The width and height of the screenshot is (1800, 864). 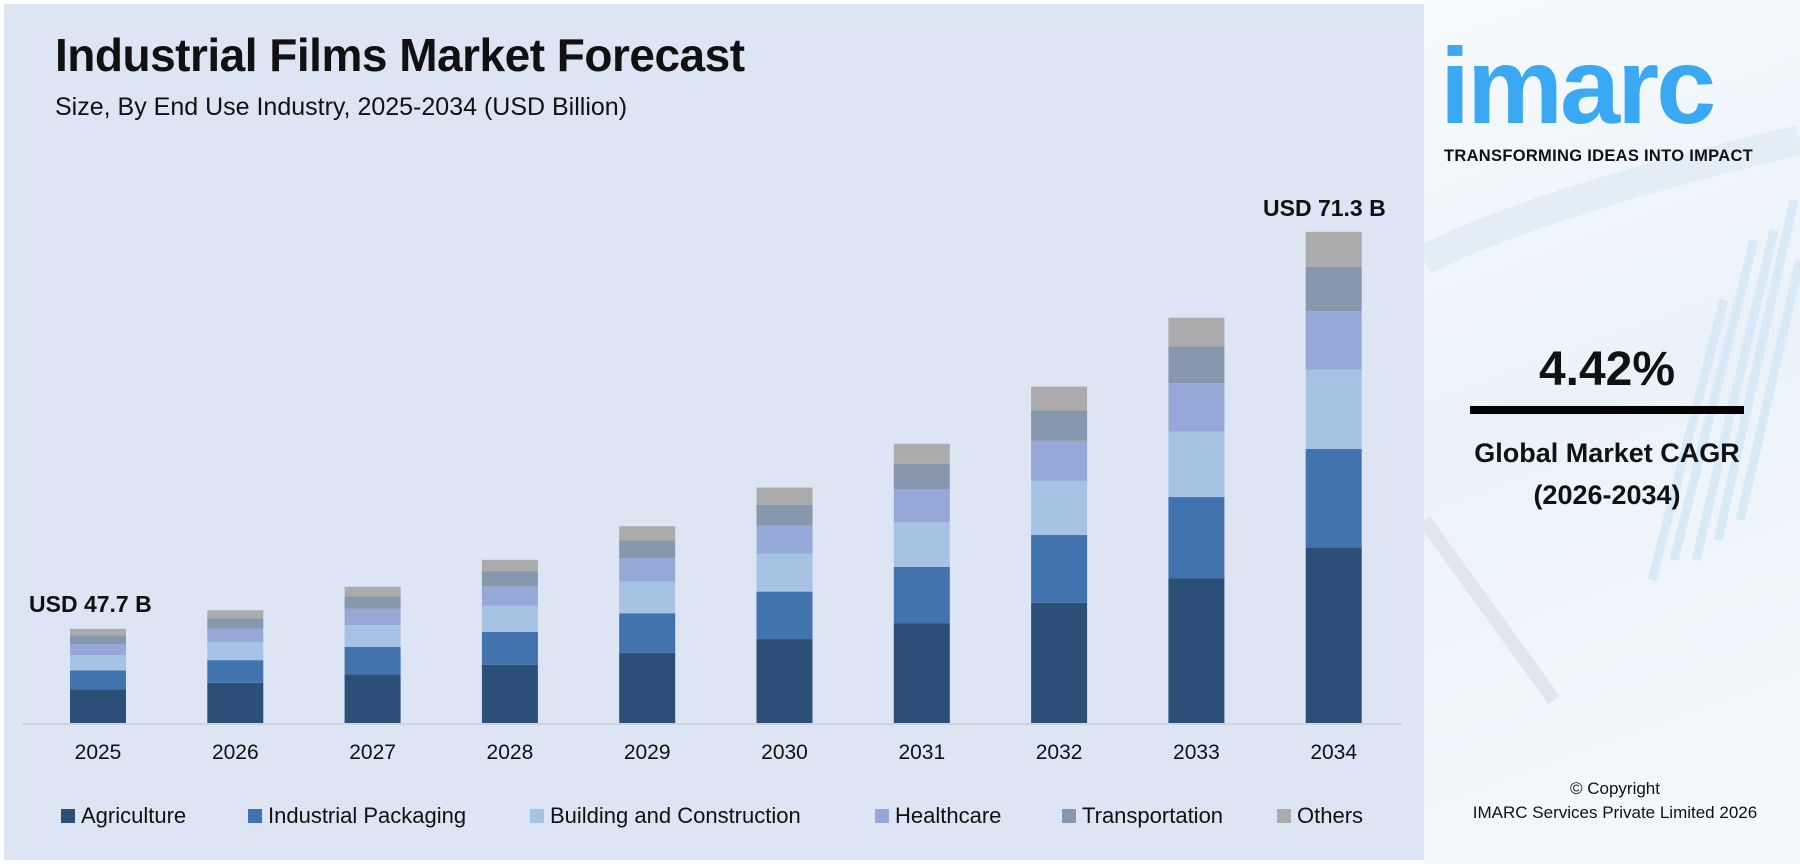 I want to click on legend-item: Others, so click(x=1320, y=816).